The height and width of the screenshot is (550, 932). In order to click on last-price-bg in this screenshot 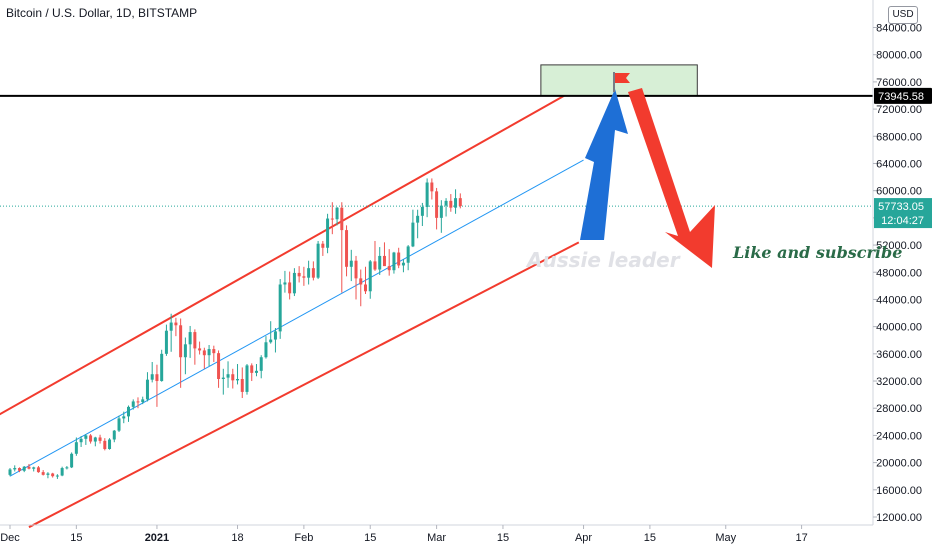, I will do `click(903, 213)`.